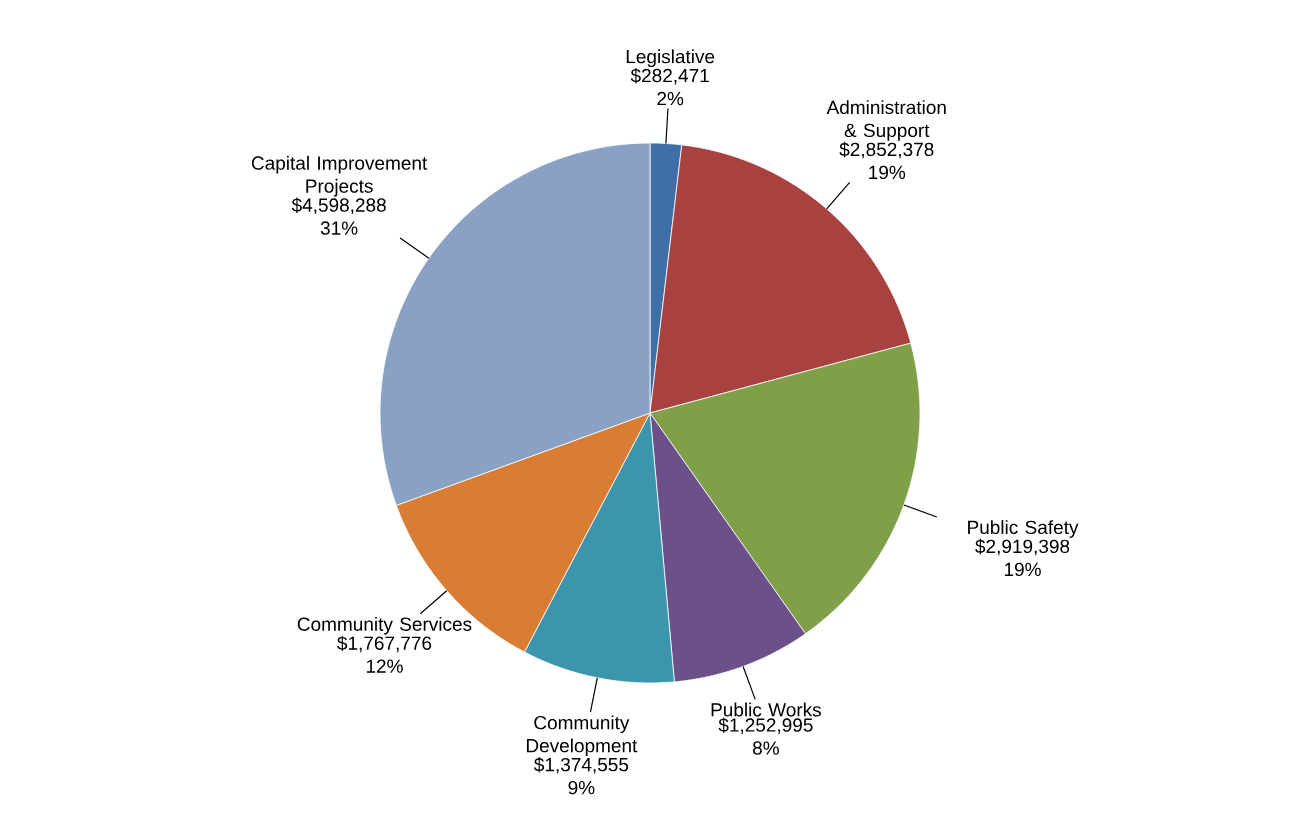 This screenshot has height=823, width=1307. Describe the element at coordinates (766, 709) in the screenshot. I see `slice-label: Public Works` at that location.